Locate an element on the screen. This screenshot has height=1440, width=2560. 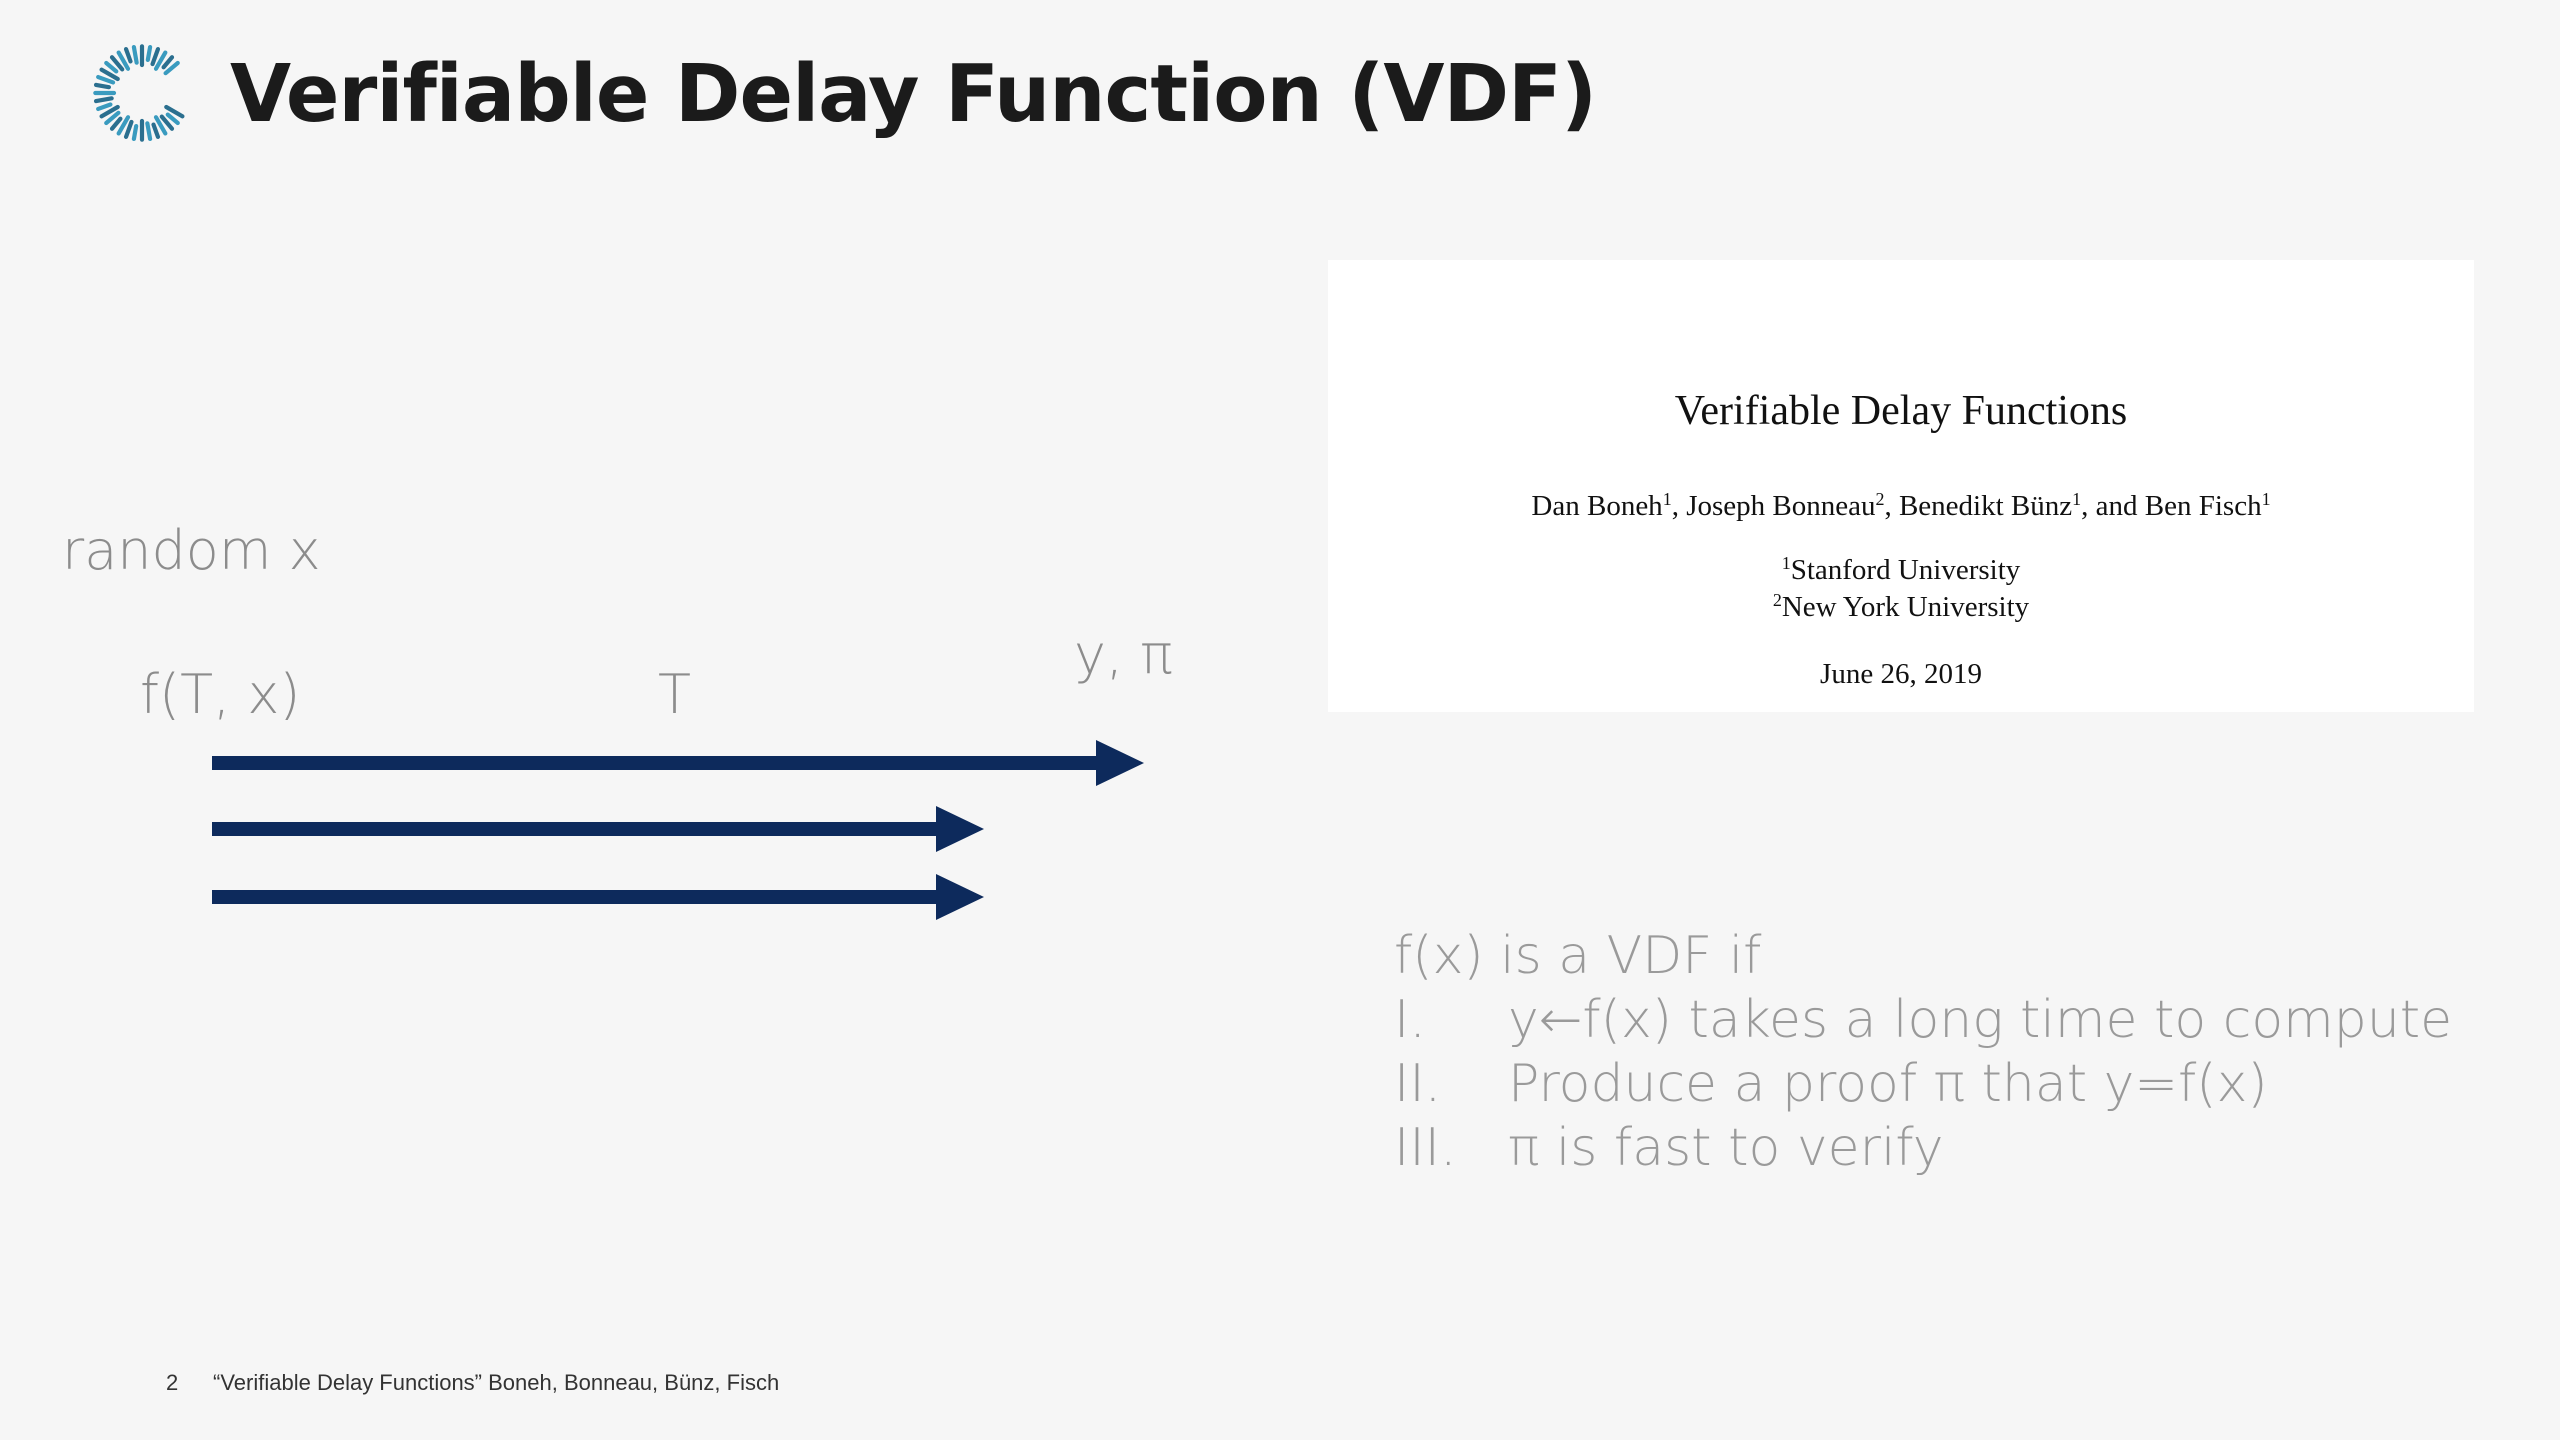
page-number: 2 is located at coordinates (172, 1382).